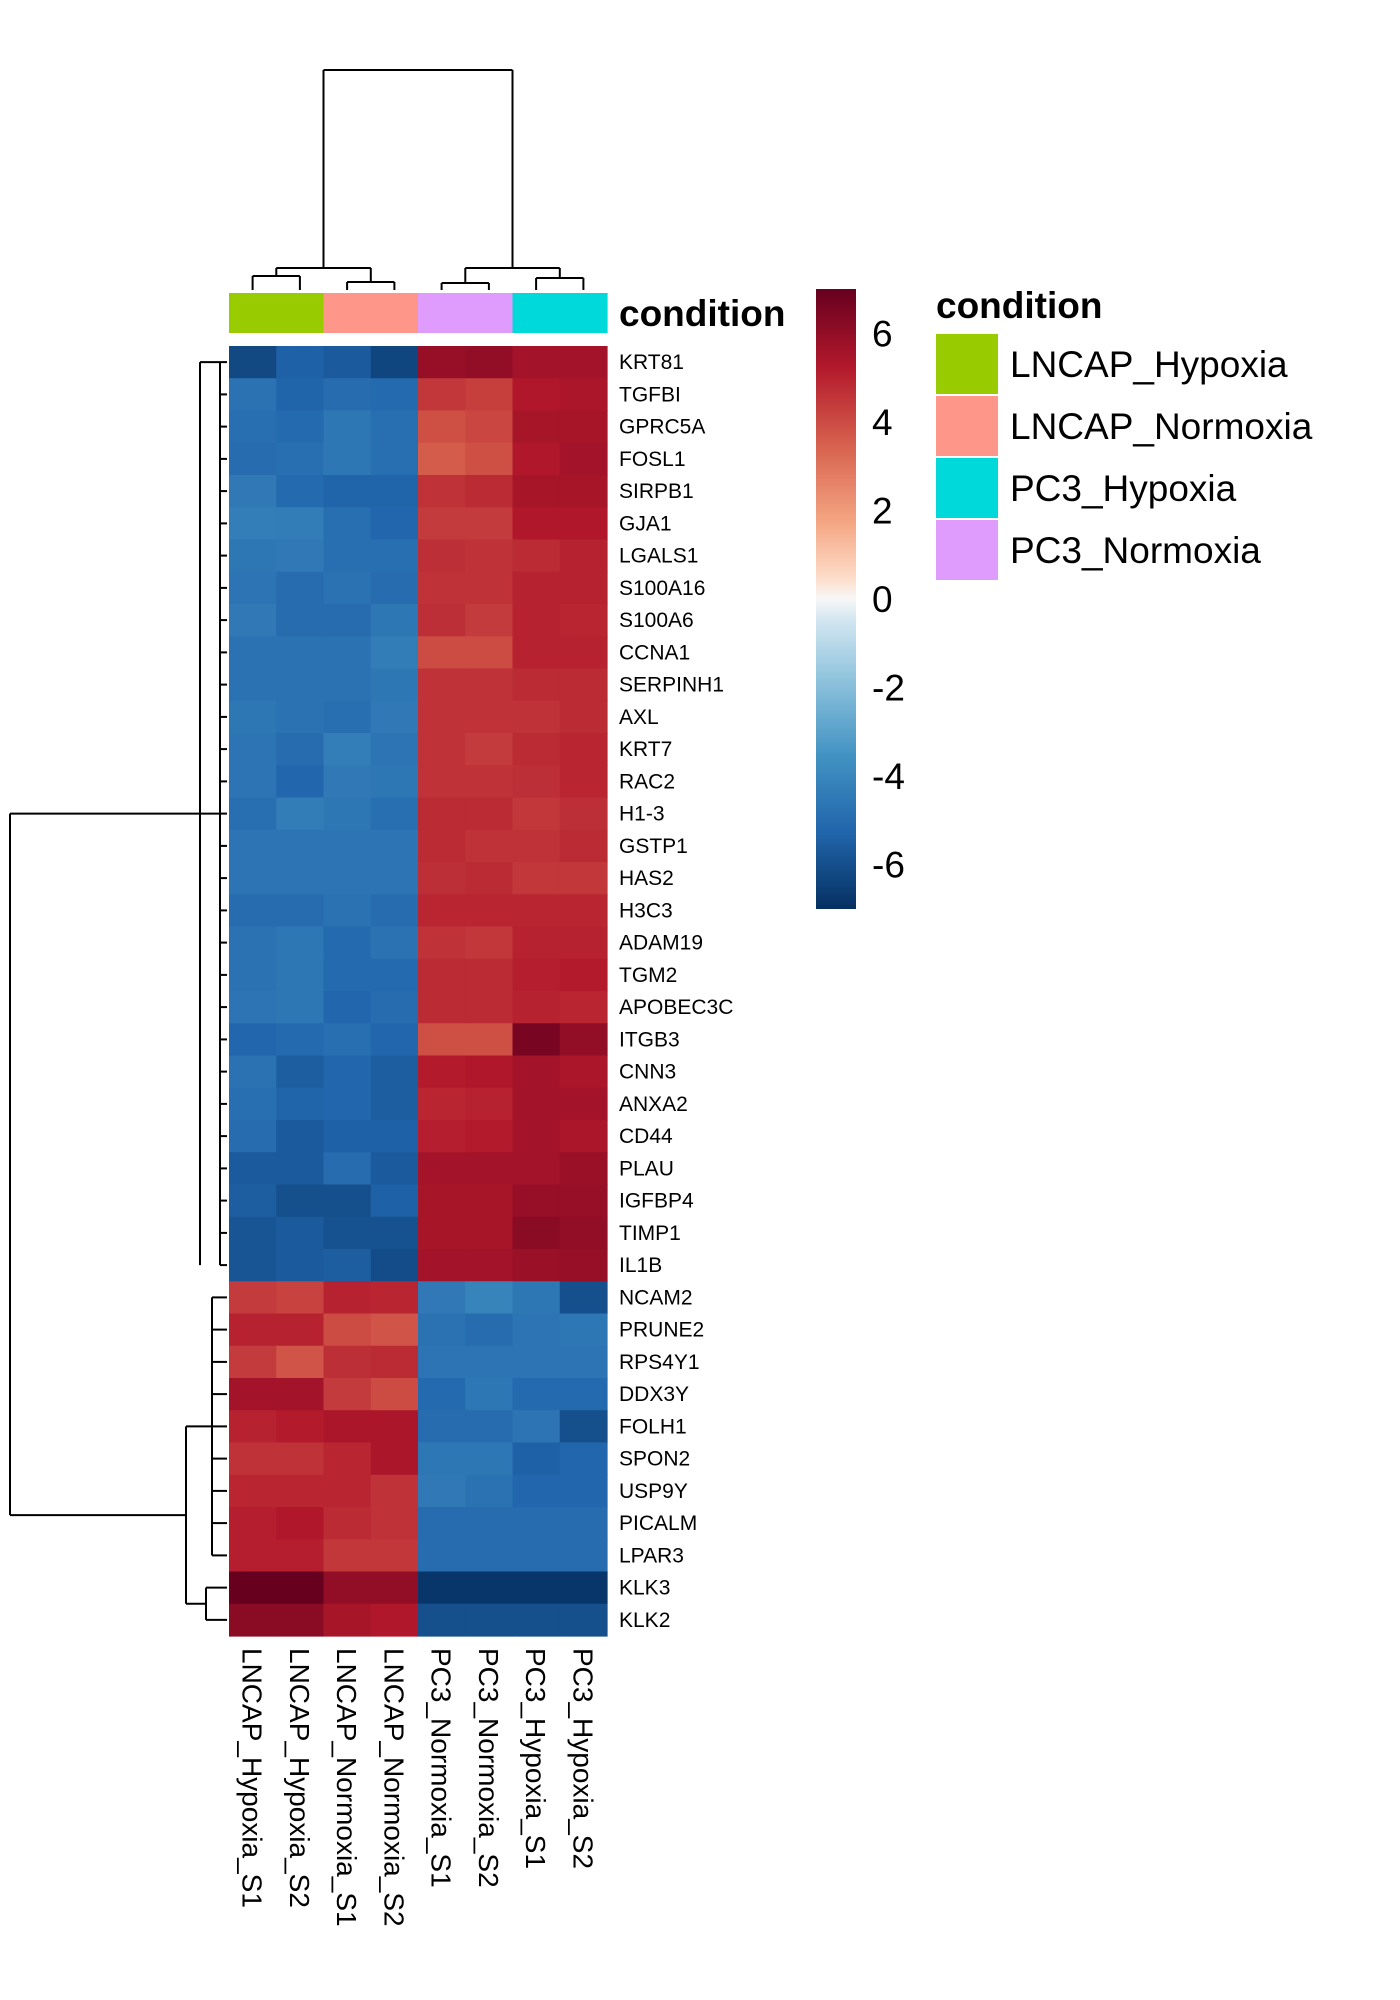  What do you see at coordinates (639, 717) in the screenshot?
I see `gene-label: AXL` at bounding box center [639, 717].